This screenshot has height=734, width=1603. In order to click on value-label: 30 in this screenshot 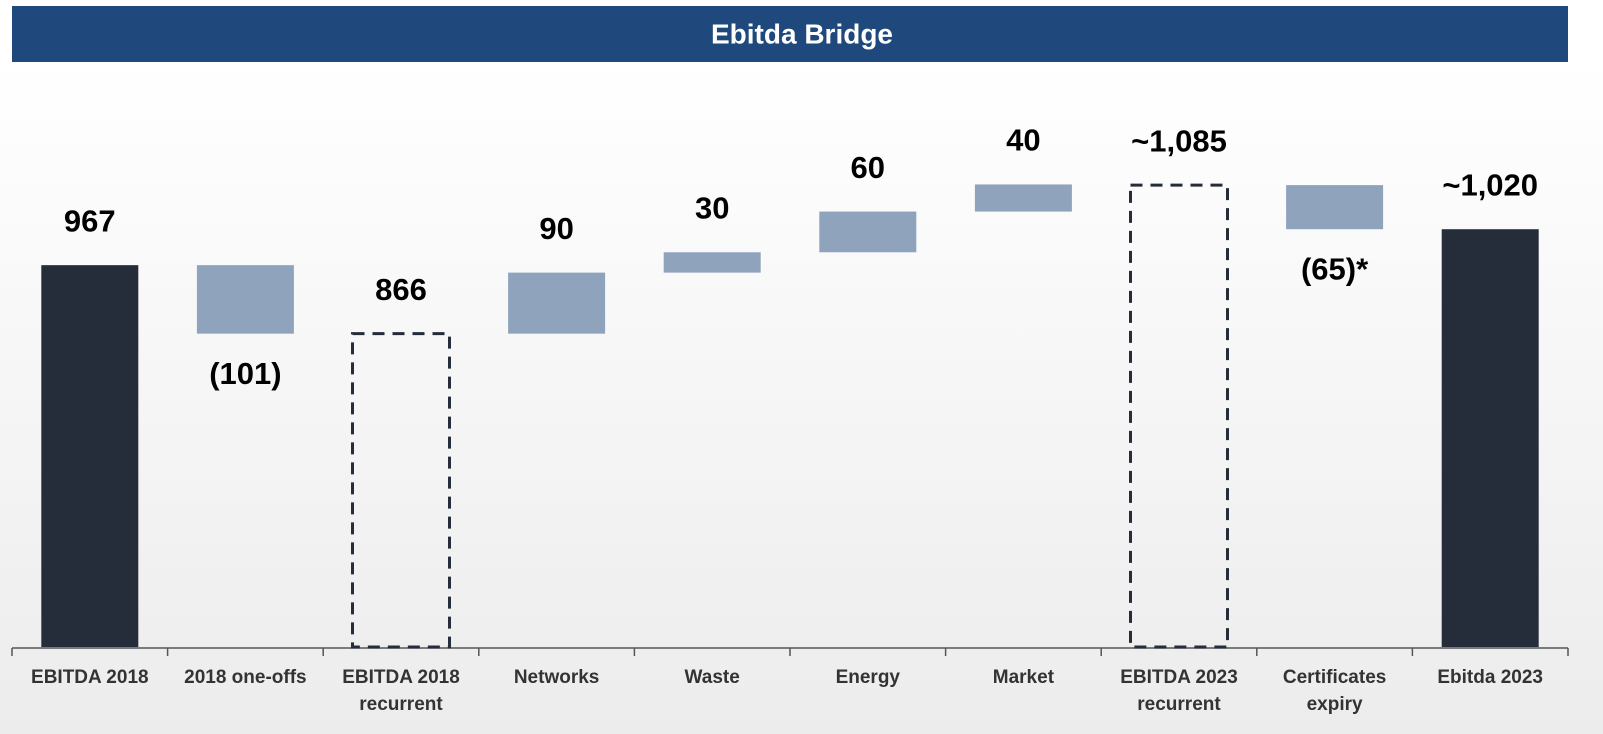, I will do `click(712, 207)`.